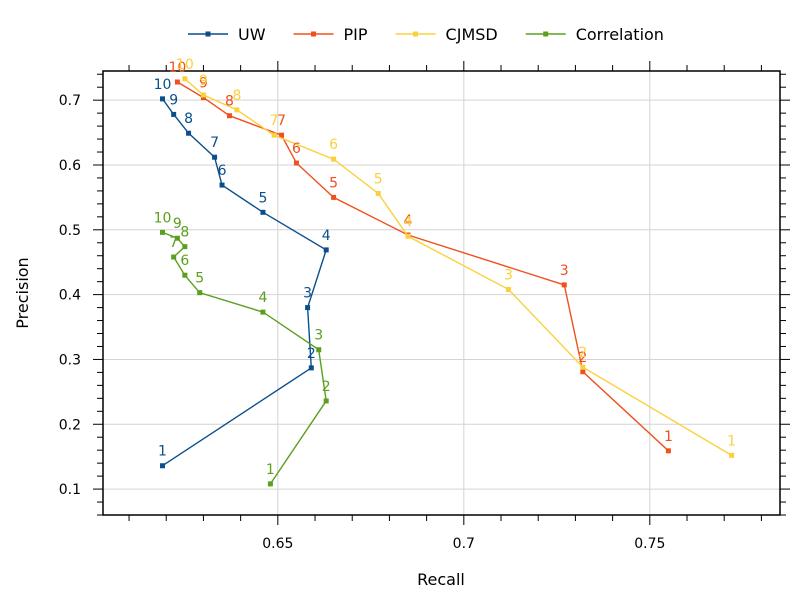 This screenshot has width=800, height=600. I want to click on x-tick-label: 0.75, so click(649, 544).